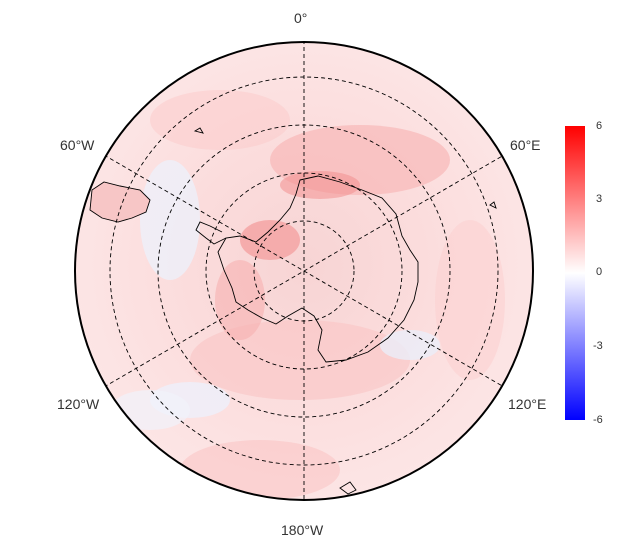  Describe the element at coordinates (525, 145) in the screenshot. I see `lon-label-60e: 60°E` at that location.